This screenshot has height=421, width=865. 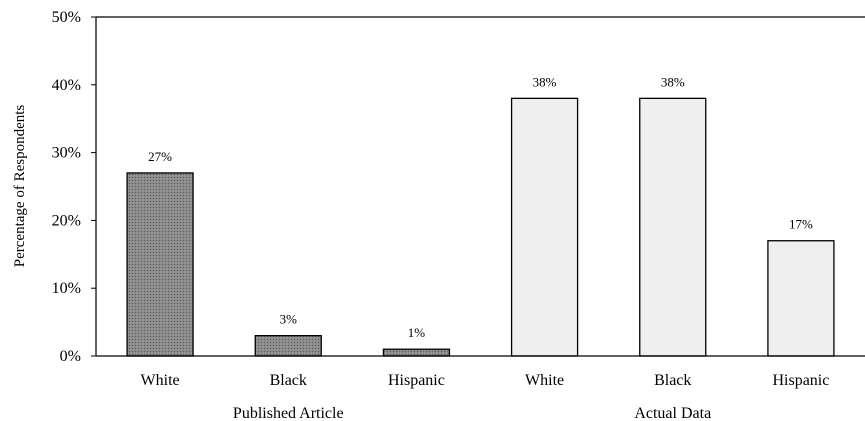 What do you see at coordinates (160, 156) in the screenshot?
I see `bar-value-label: 27%` at bounding box center [160, 156].